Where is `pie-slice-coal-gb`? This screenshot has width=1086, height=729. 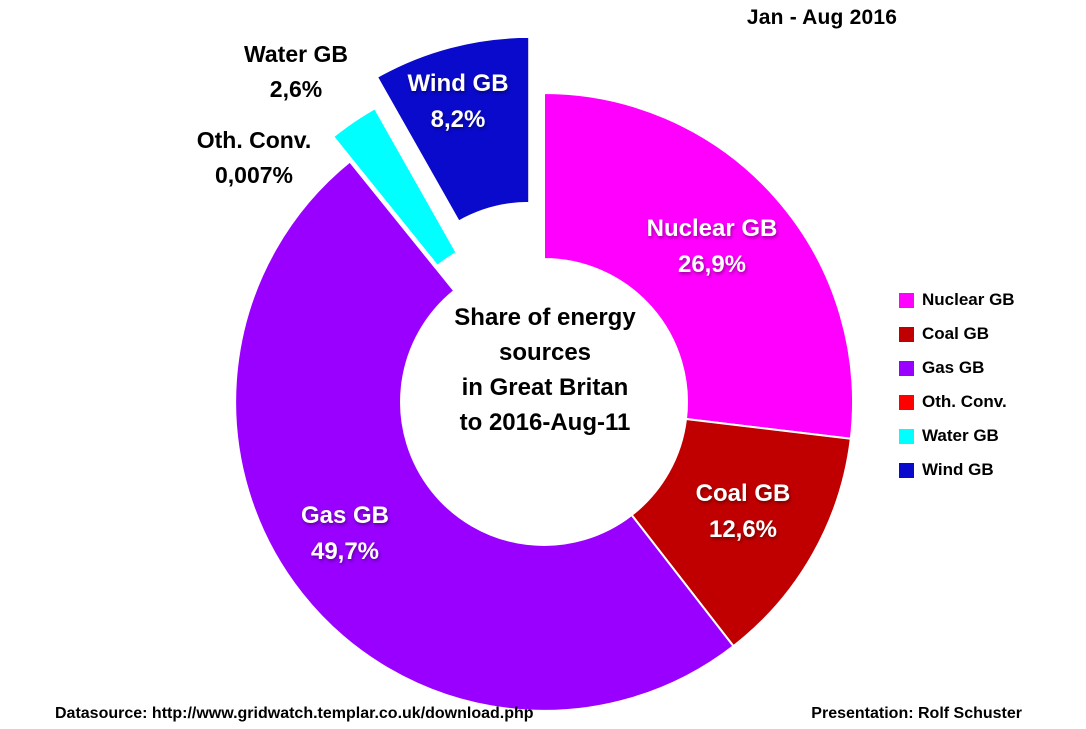 pie-slice-coal-gb is located at coordinates (741, 532).